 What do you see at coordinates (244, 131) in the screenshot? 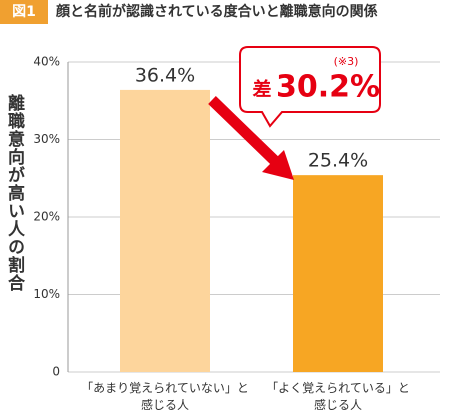
I see `arrow` at bounding box center [244, 131].